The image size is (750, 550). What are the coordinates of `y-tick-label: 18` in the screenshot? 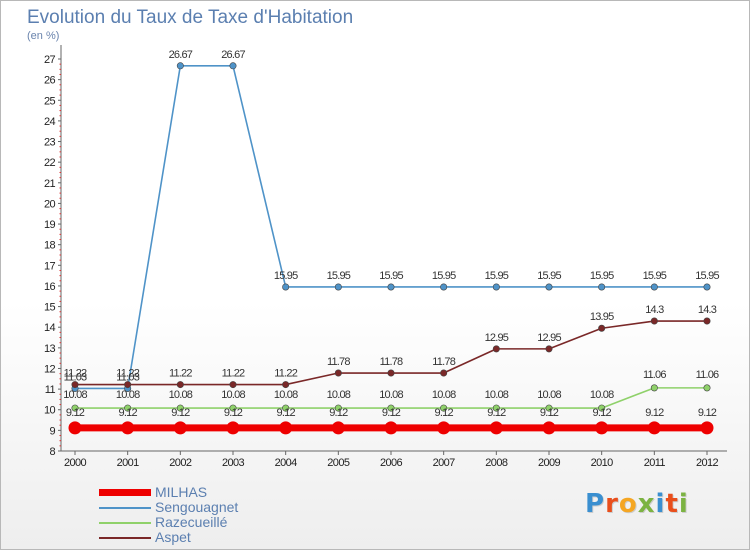 It's located at (50, 246).